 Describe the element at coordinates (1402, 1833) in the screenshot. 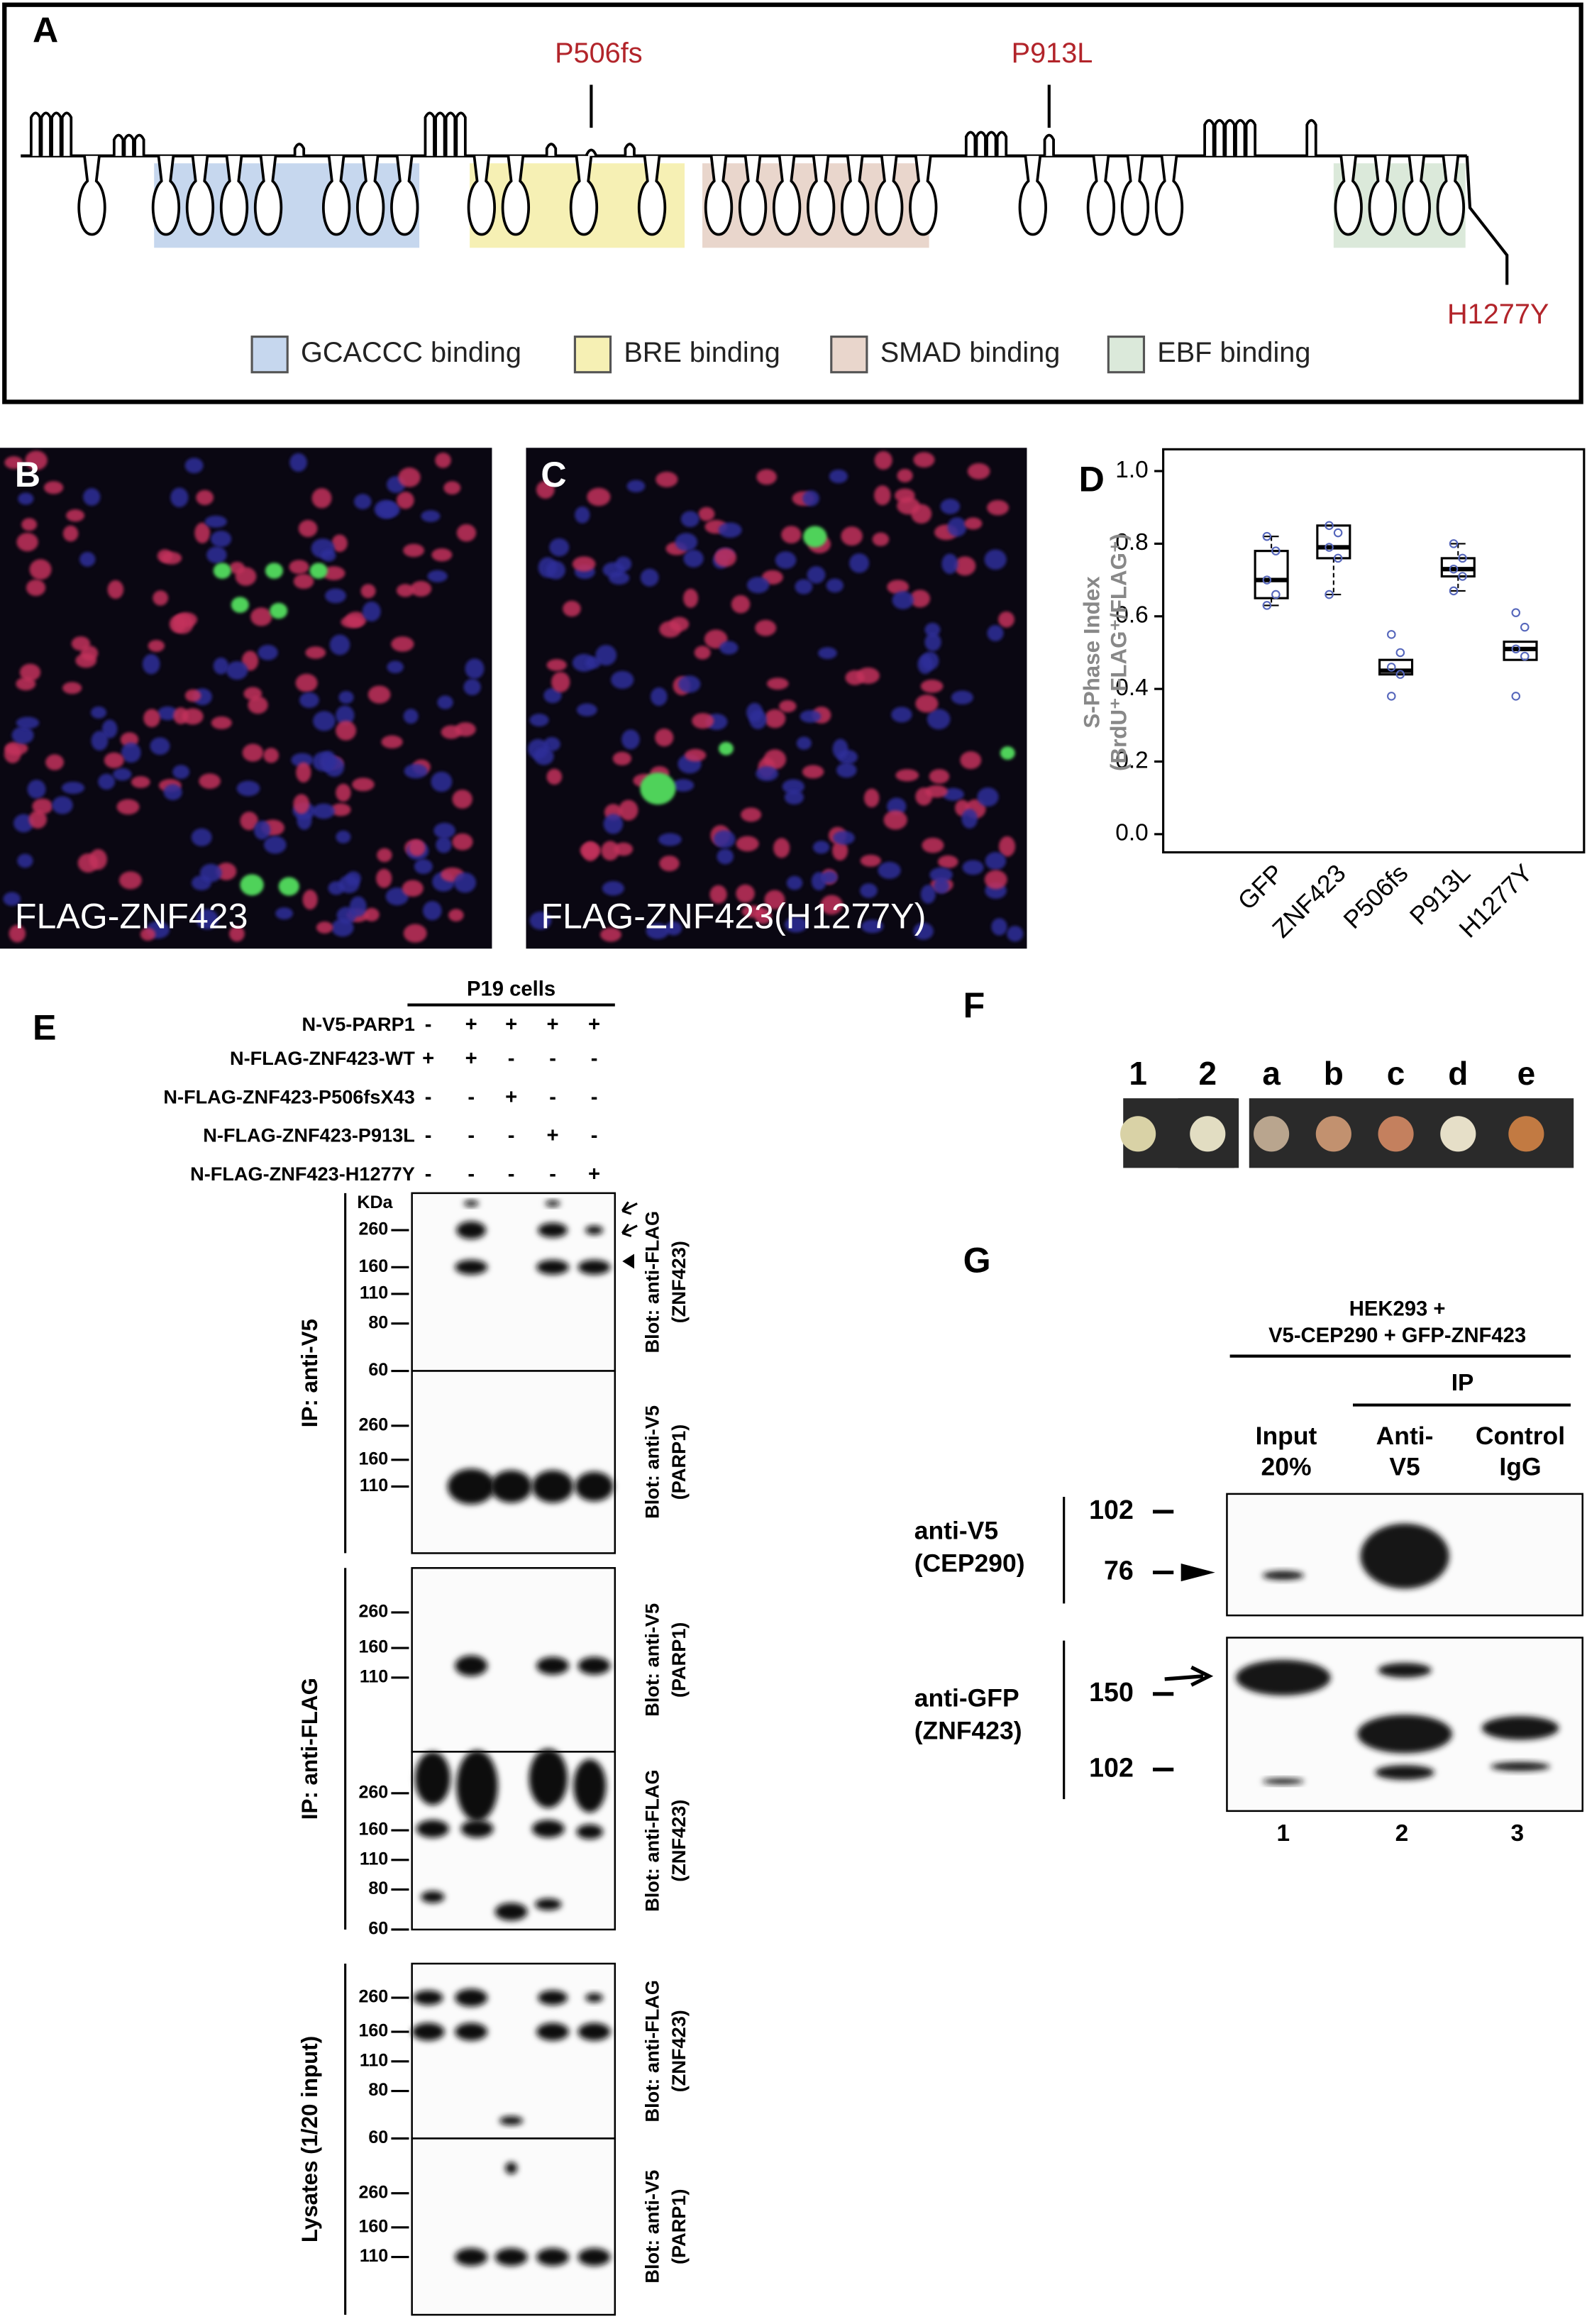

I see `lane-label: 2` at that location.